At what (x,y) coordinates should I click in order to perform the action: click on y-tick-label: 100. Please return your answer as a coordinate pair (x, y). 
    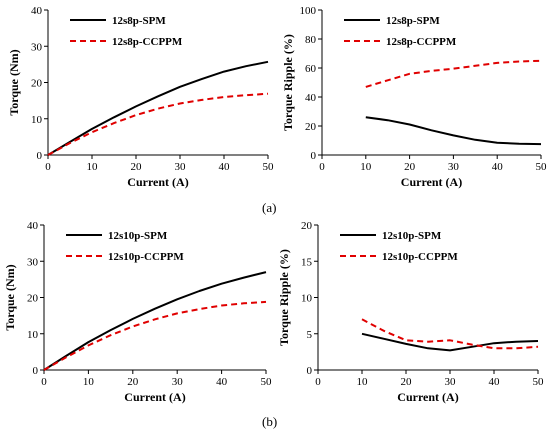
    Looking at the image, I should click on (308, 11).